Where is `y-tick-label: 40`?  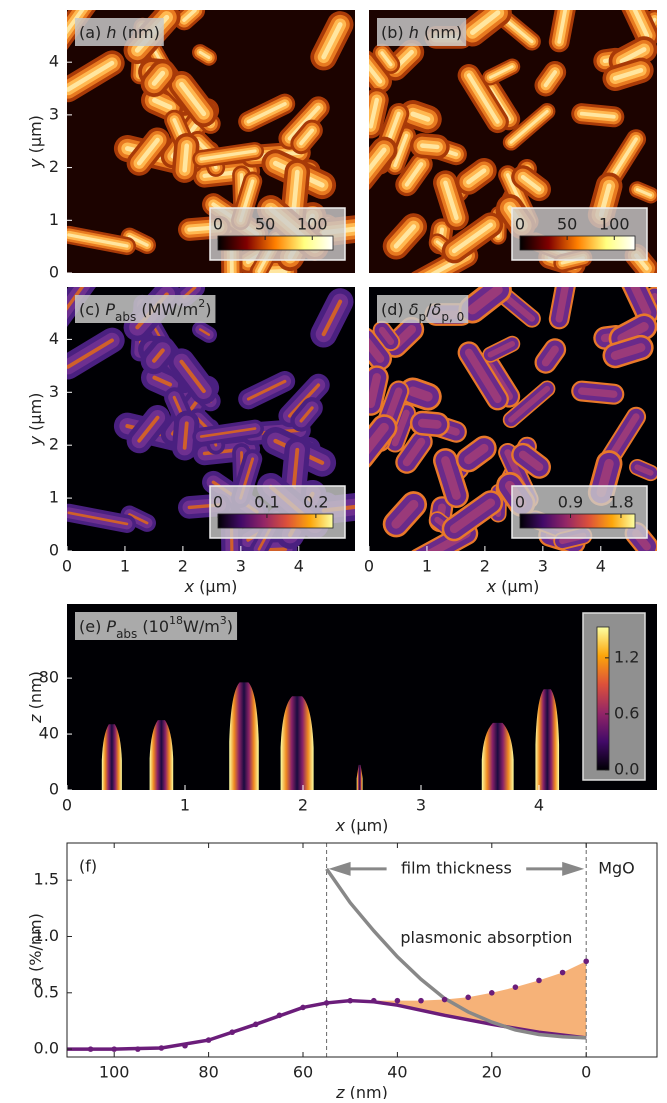 y-tick-label: 40 is located at coordinates (49, 733).